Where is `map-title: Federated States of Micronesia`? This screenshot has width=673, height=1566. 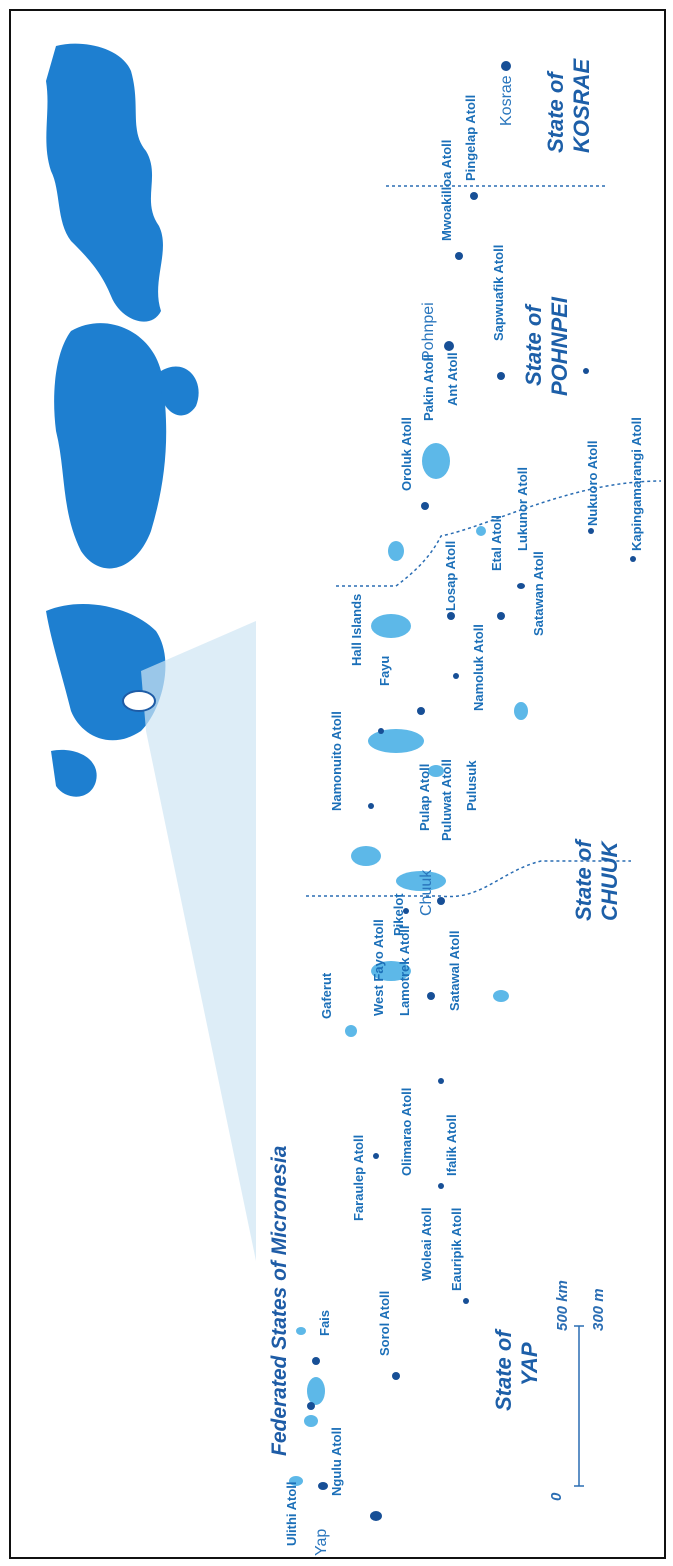
map-title: Federated States of Micronesia is located at coordinates (279, 1300).